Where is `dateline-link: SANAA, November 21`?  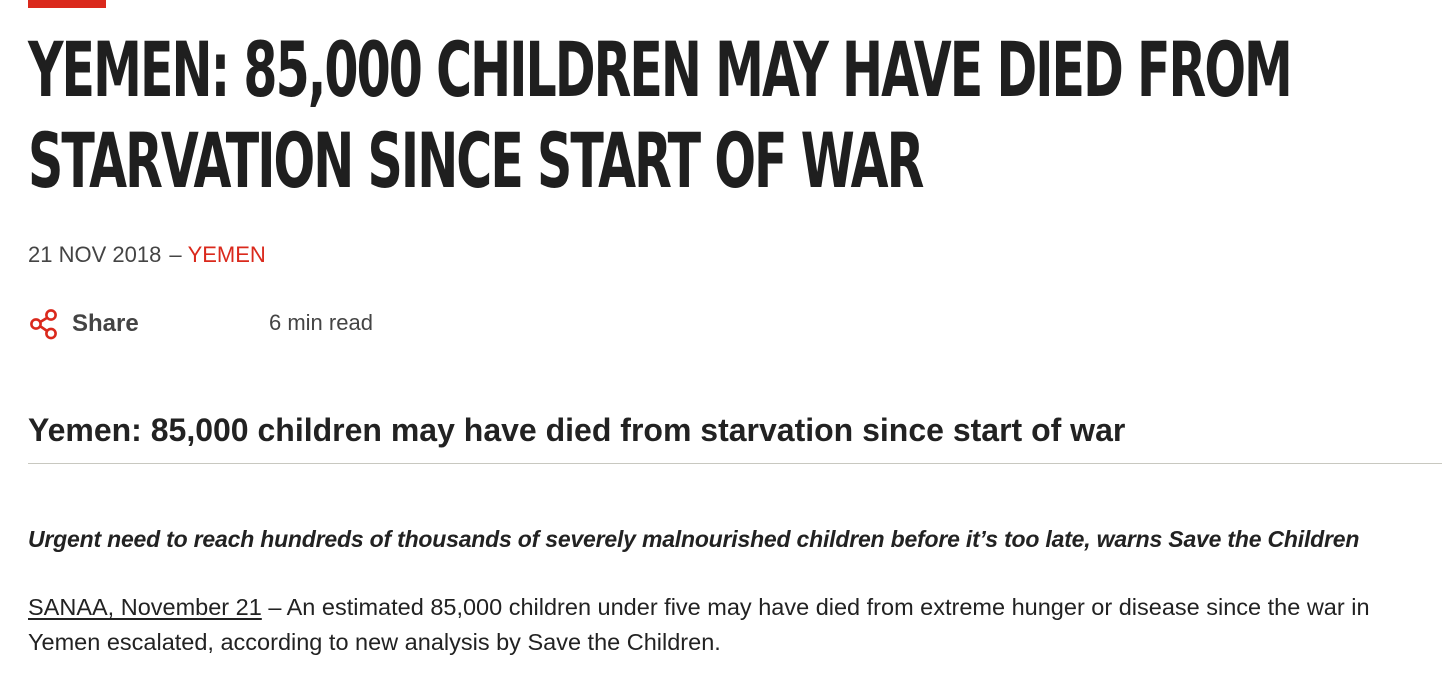 dateline-link: SANAA, November 21 is located at coordinates (145, 607).